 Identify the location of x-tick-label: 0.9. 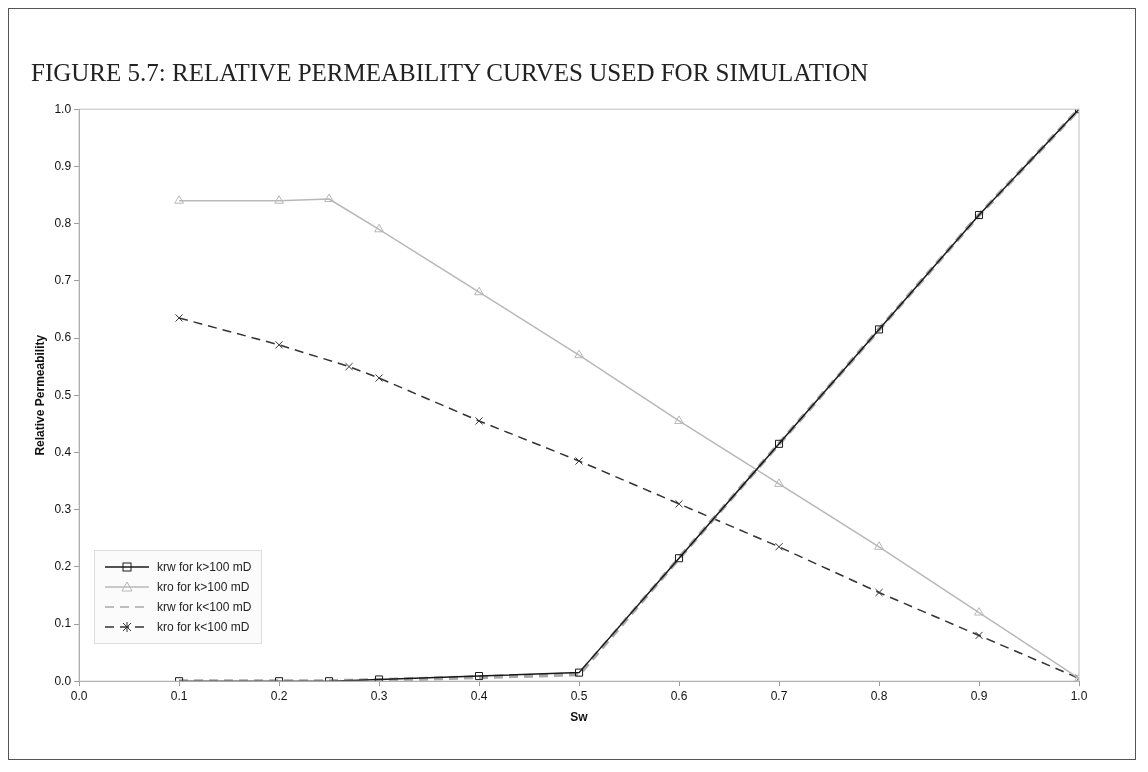
(979, 695).